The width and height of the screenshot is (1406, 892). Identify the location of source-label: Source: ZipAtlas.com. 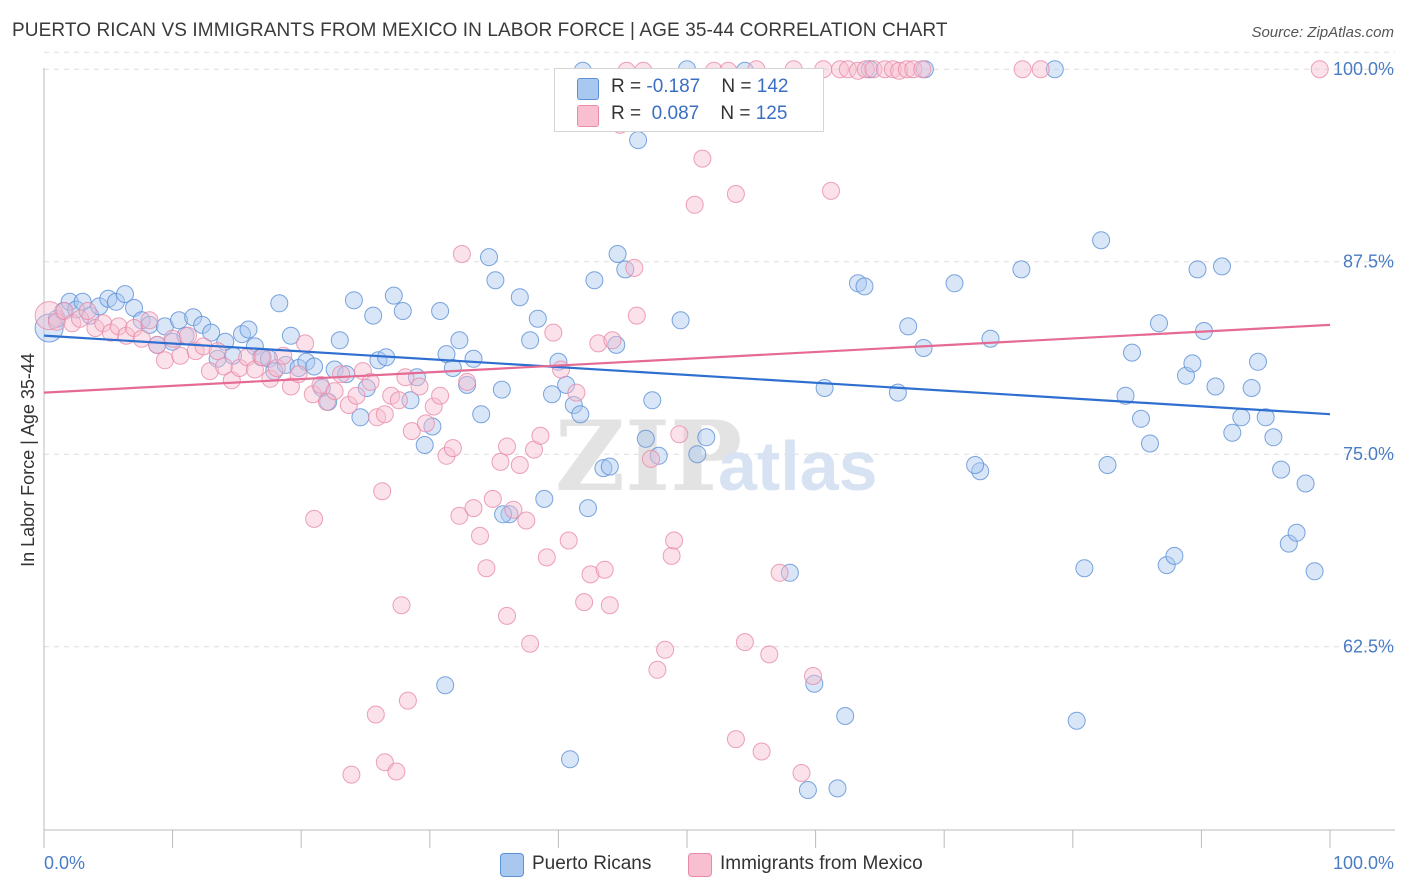
(1322, 32).